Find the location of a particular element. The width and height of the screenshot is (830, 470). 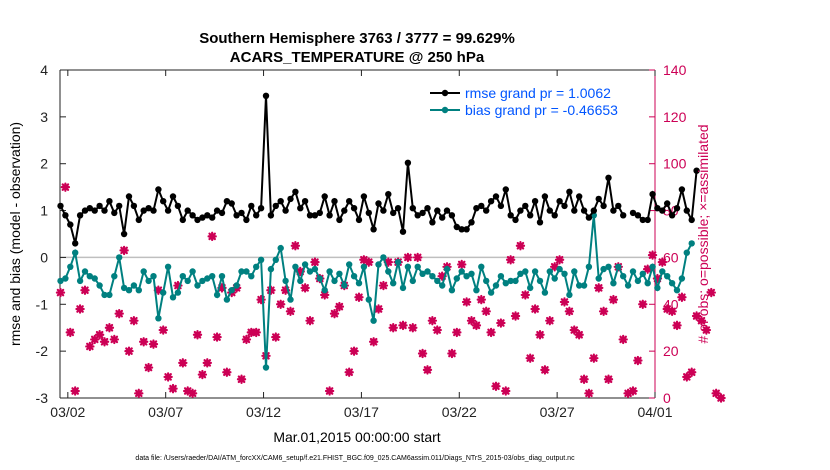

y-right-tick-label: 100 is located at coordinates (675, 164).